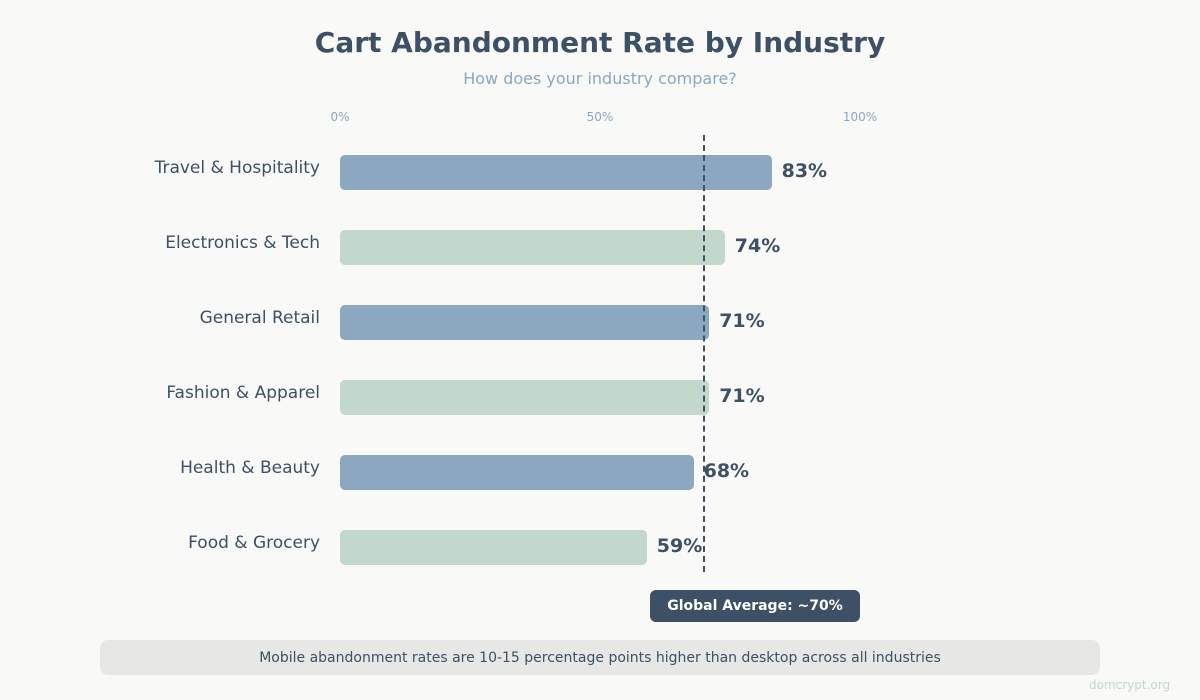 This screenshot has width=1200, height=700. Describe the element at coordinates (600, 78) in the screenshot. I see `chart-subtitle: How does your industry compare?` at that location.